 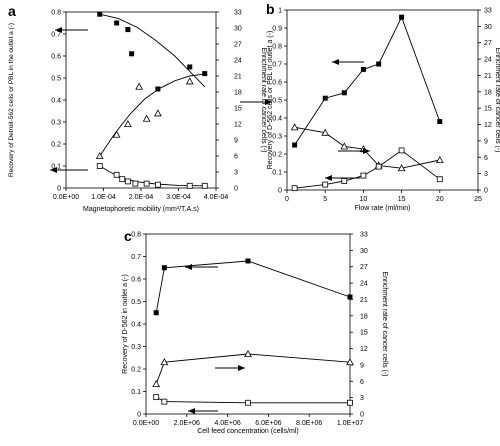 I want to click on y-tick-label: 0.6, so click(x=277, y=83).